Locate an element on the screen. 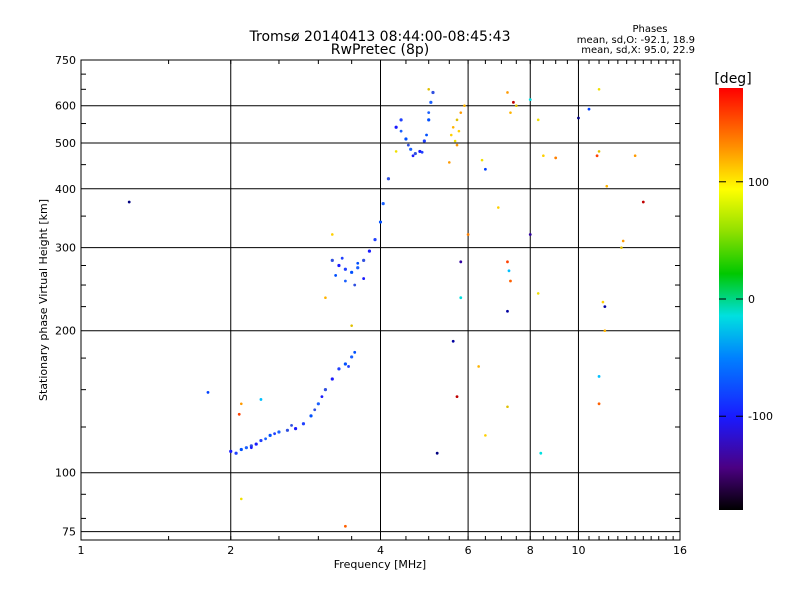 The width and height of the screenshot is (800, 600). y-tick-label-3: 300 is located at coordinates (65, 248).